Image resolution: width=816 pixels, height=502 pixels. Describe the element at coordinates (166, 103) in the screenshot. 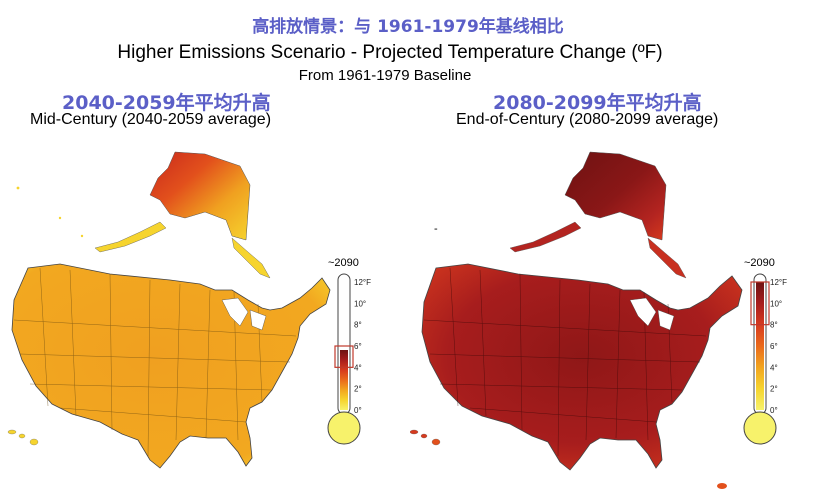

I see `mid-century-title-cn: 2040-2059年平均升高` at that location.